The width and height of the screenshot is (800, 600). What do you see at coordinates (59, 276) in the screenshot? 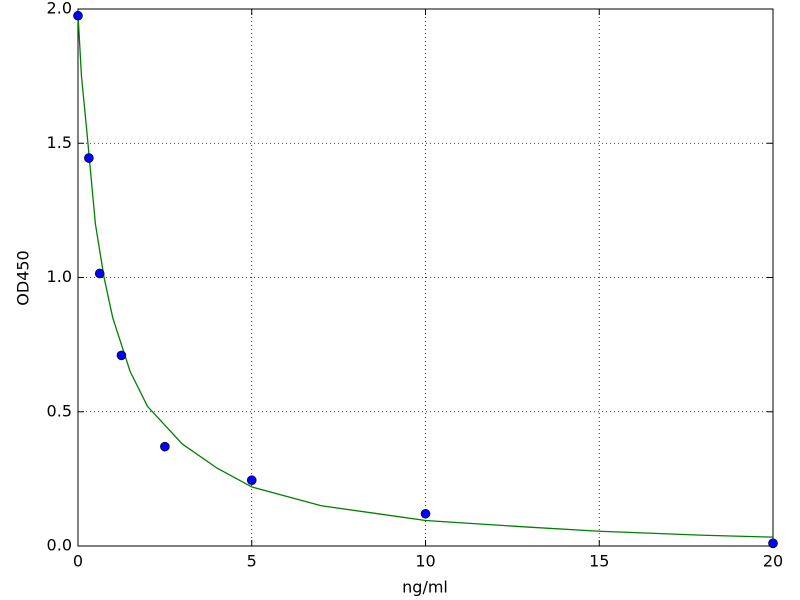
I see `y-tick-label: 1.0` at bounding box center [59, 276].